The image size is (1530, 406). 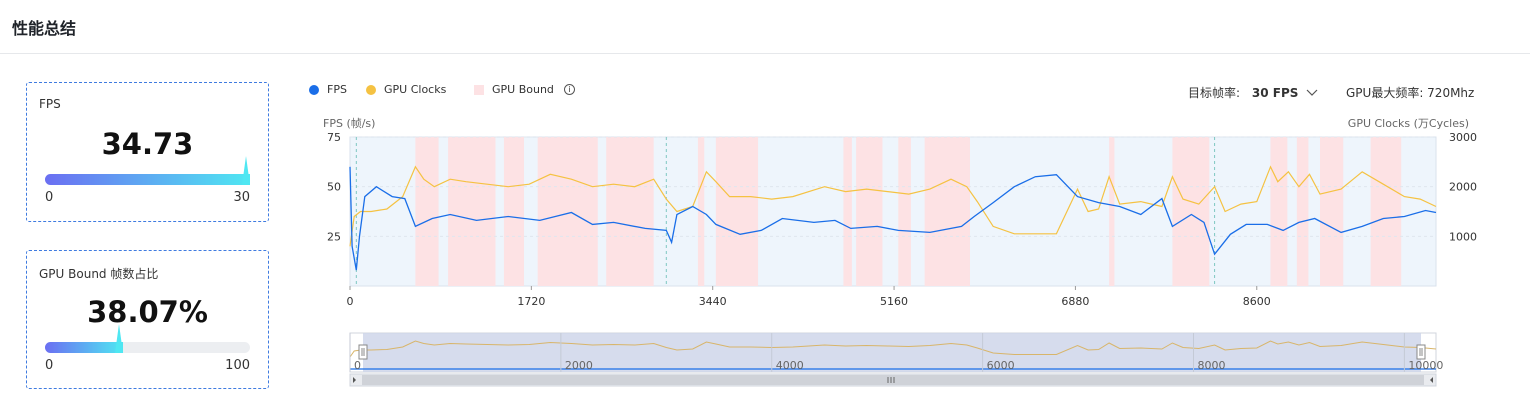 I want to click on x-tick-label: 8600, so click(x=1257, y=301).